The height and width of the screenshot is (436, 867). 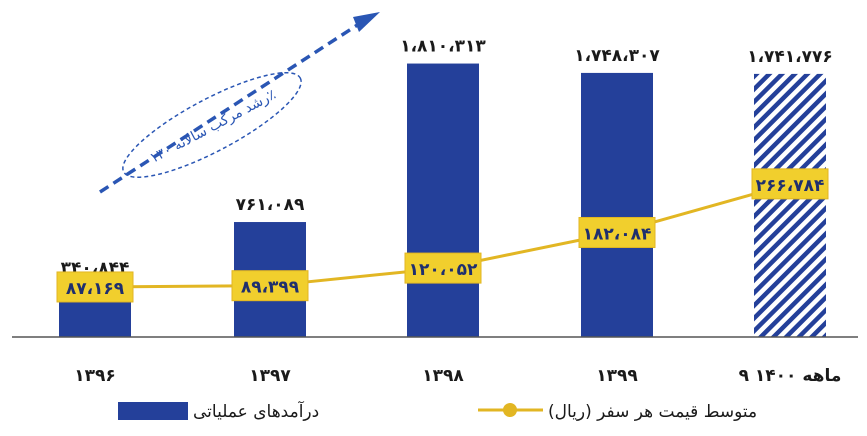 I want to click on line-value-label-3: ۱۸۲،۰۸۴, so click(x=617, y=234).